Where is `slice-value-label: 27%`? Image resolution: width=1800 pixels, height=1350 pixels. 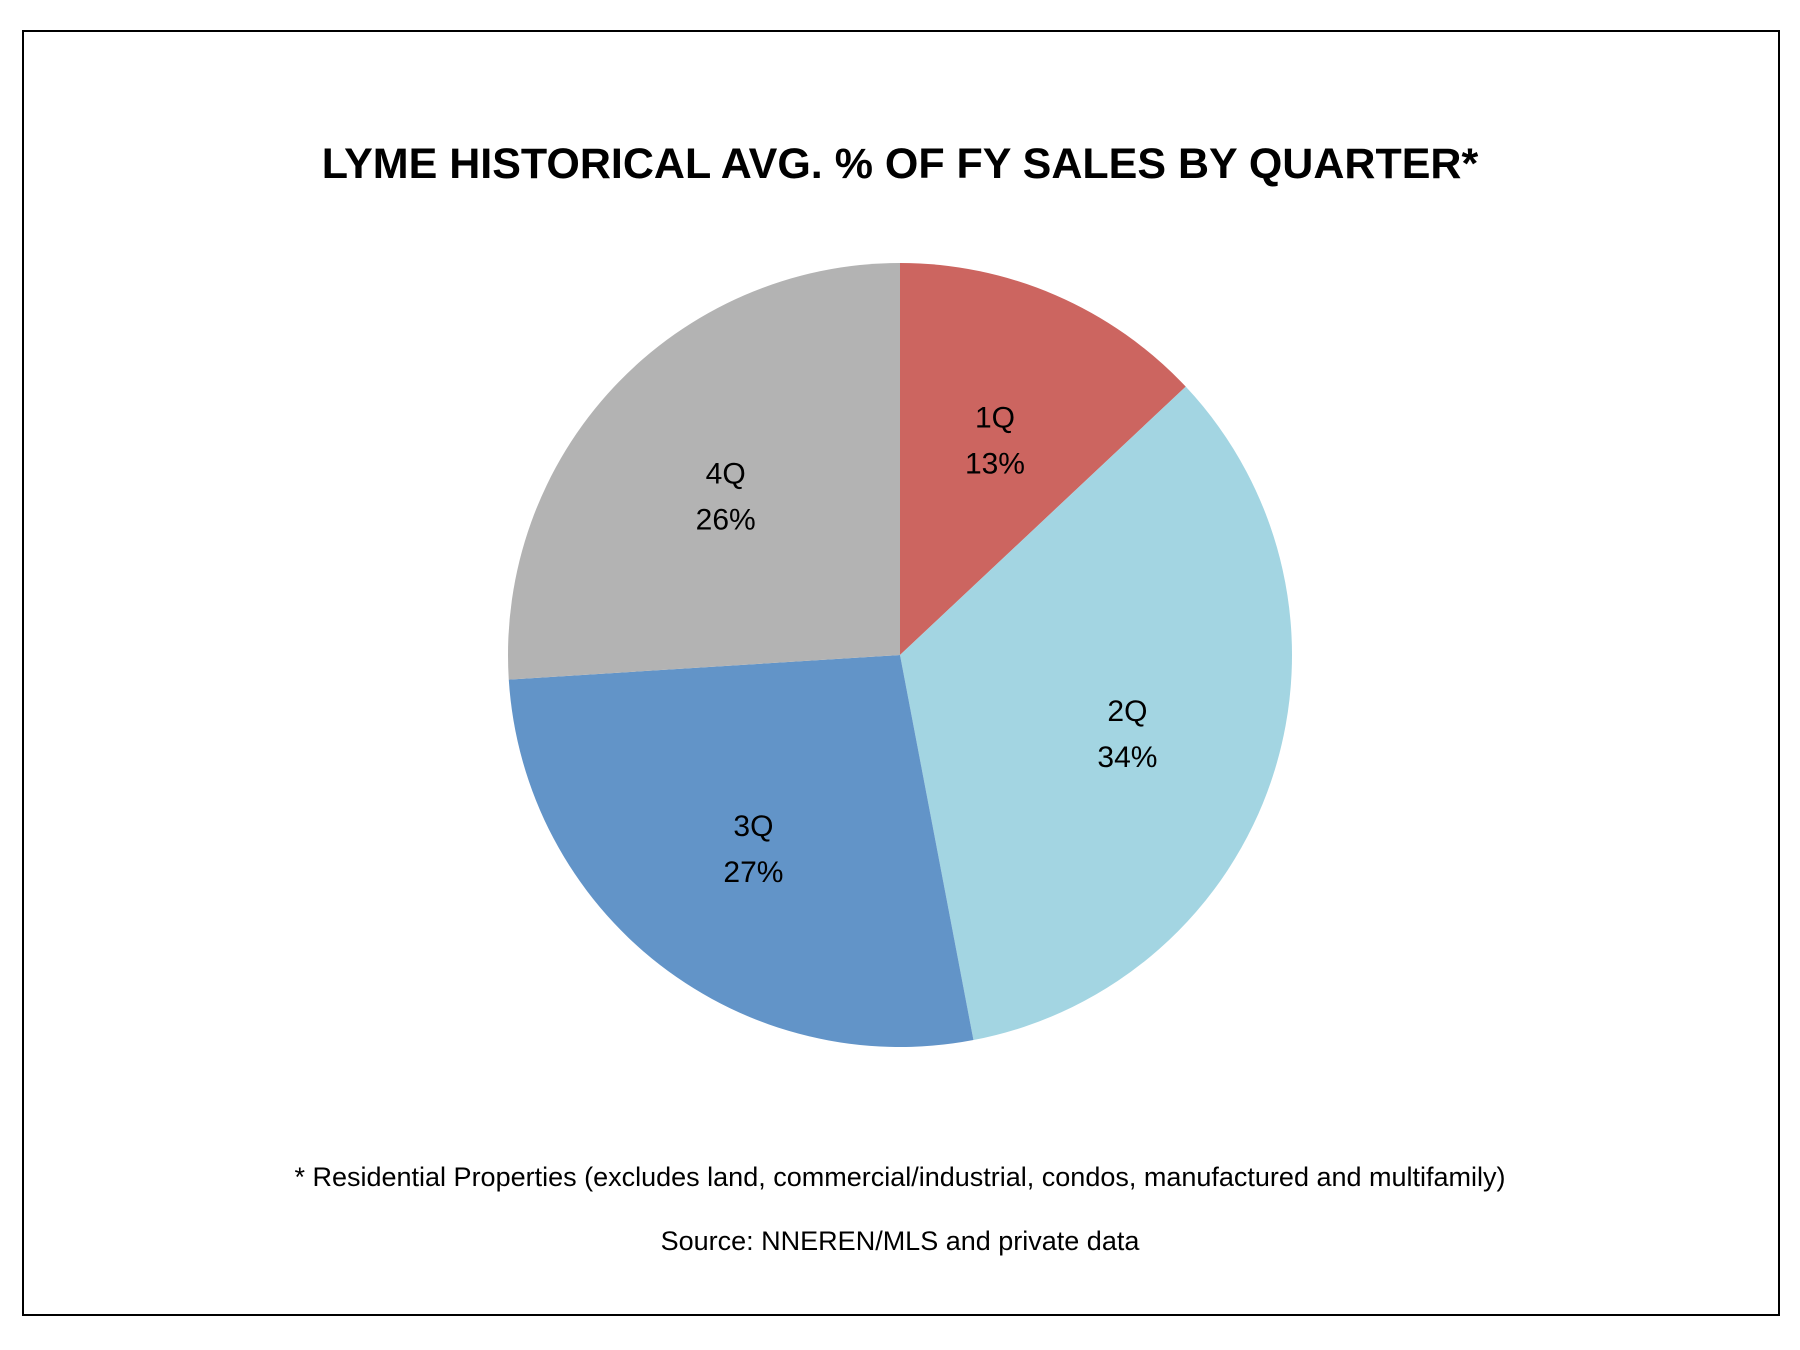 slice-value-label: 27% is located at coordinates (753, 872).